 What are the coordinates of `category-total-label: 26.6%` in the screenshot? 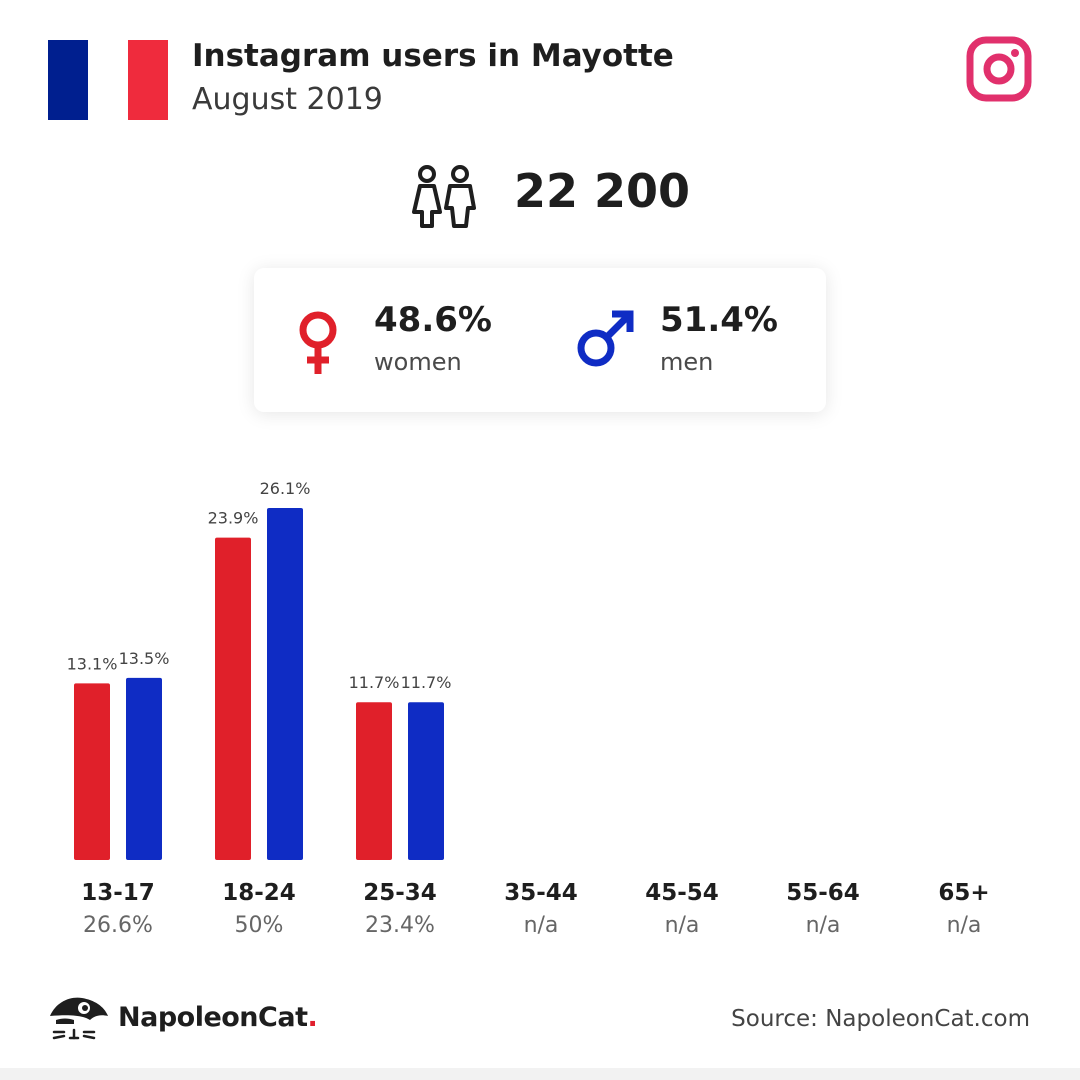 It's located at (118, 925).